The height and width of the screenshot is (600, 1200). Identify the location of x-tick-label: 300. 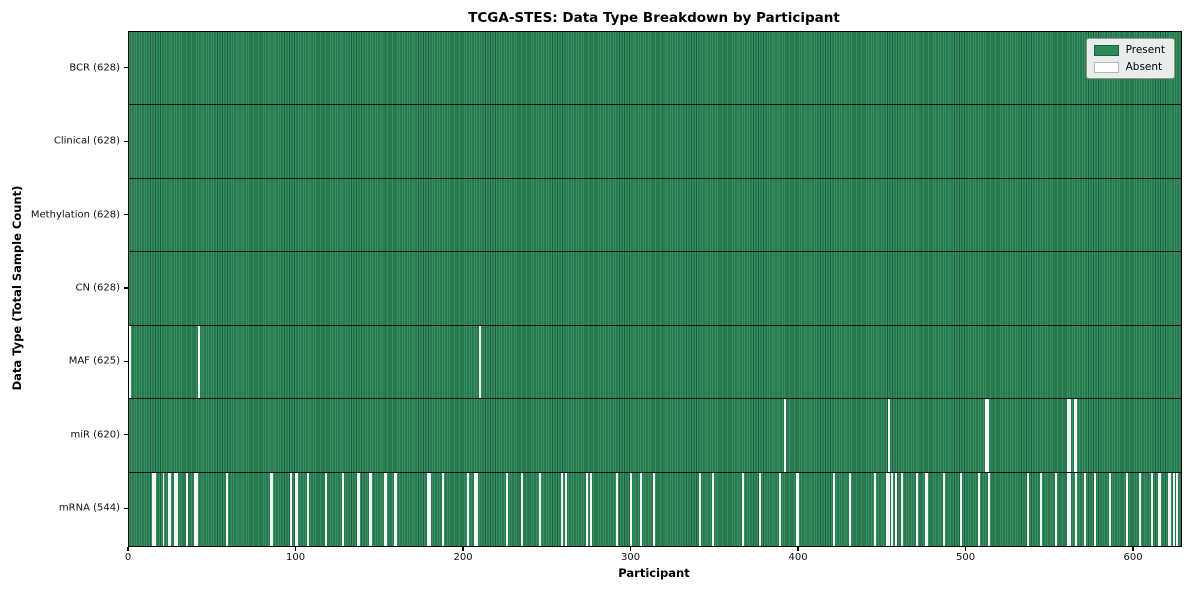
(631, 557).